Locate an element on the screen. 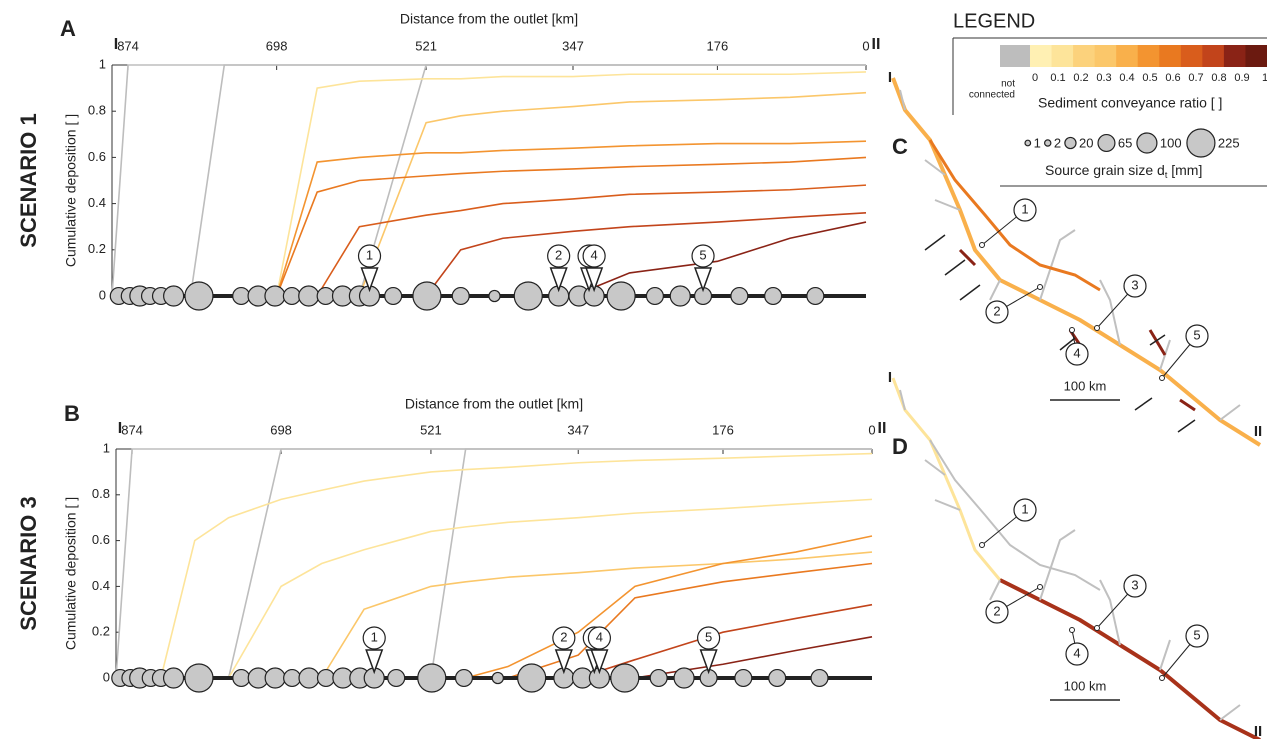  panel-label: B is located at coordinates (72, 413).